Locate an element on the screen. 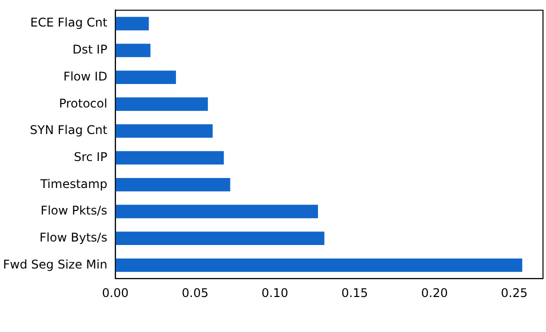 Image resolution: width=546 pixels, height=332 pixels. x-tick-label: 0.00 is located at coordinates (115, 293).